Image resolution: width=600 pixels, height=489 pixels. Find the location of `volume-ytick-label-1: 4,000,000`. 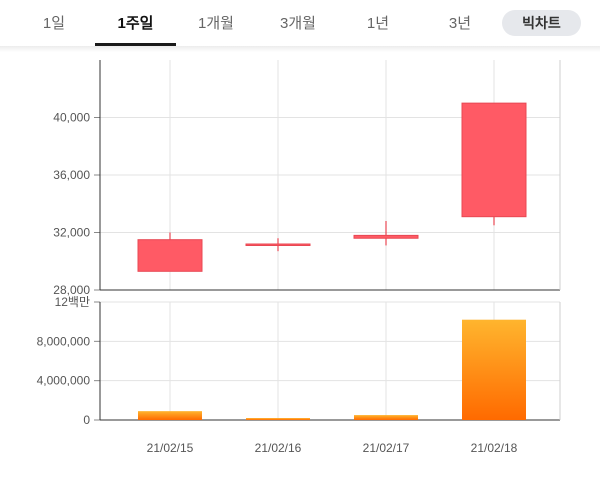

volume-ytick-label-1: 4,000,000 is located at coordinates (64, 381).